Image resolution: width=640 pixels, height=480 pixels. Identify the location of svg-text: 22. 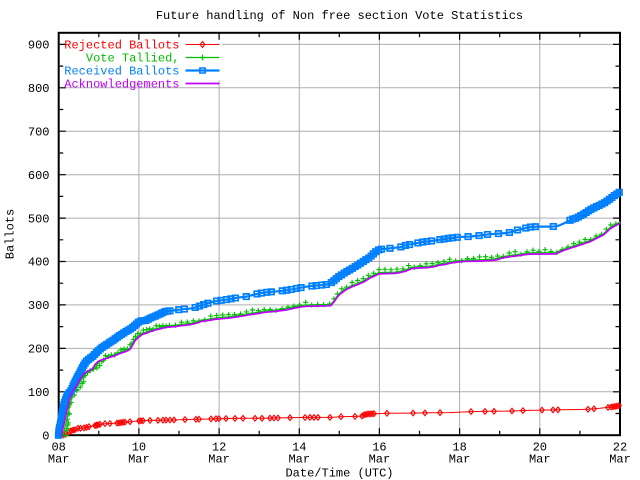
(620, 448).